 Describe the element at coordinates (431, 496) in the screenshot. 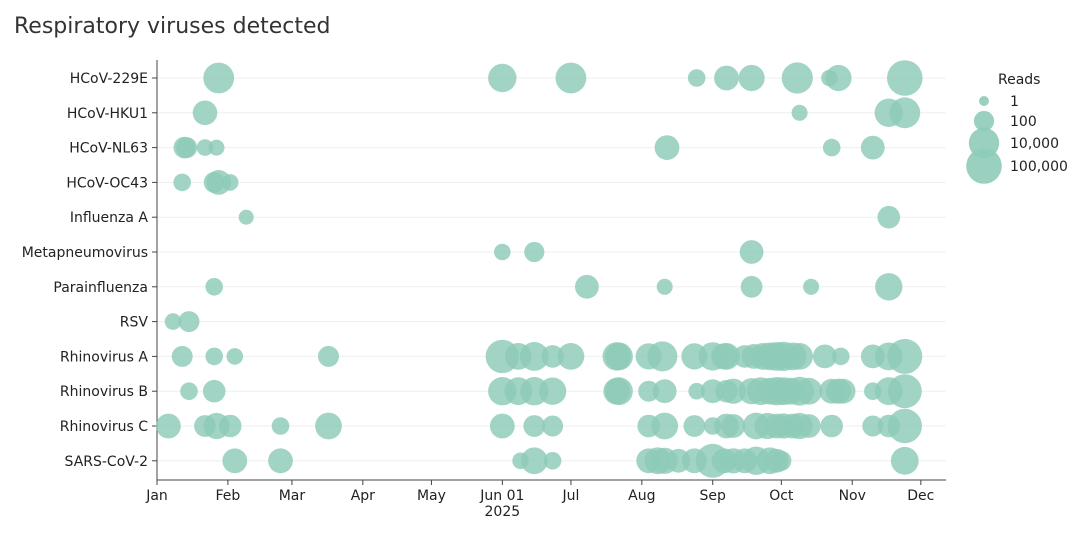

I see `x-tick-label: May` at that location.